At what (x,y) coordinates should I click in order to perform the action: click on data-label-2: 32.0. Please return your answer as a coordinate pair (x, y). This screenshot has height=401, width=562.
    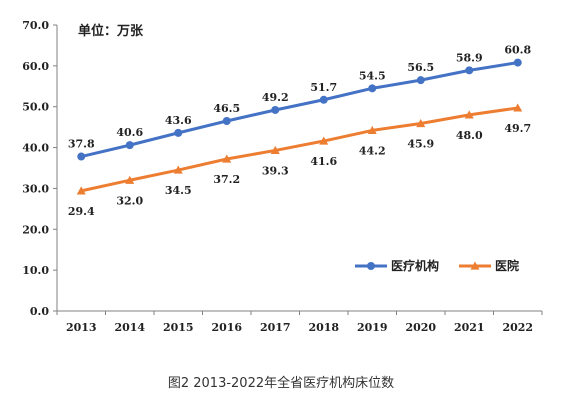
    Looking at the image, I should click on (129, 200).